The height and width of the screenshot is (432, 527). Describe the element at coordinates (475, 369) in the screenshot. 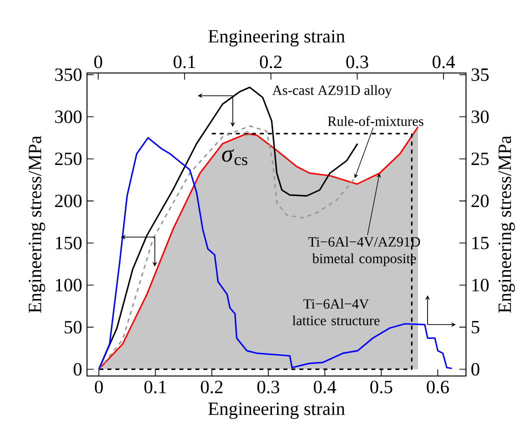

I see `y2-tick-label: 0` at that location.